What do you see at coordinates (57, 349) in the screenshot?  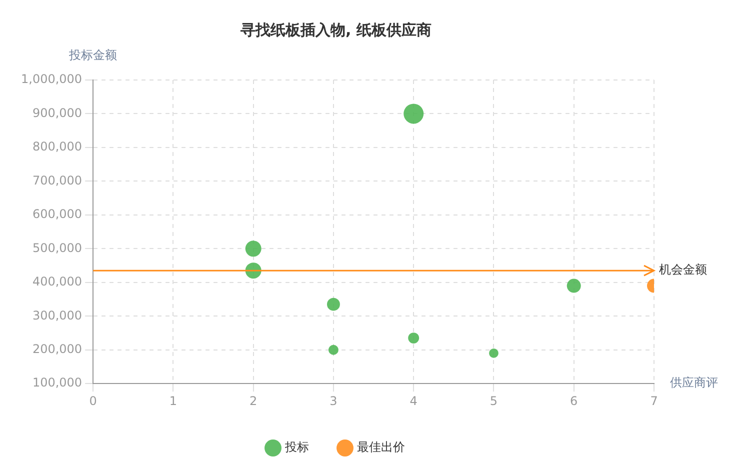 I see `y-tick-label: 200,000` at bounding box center [57, 349].